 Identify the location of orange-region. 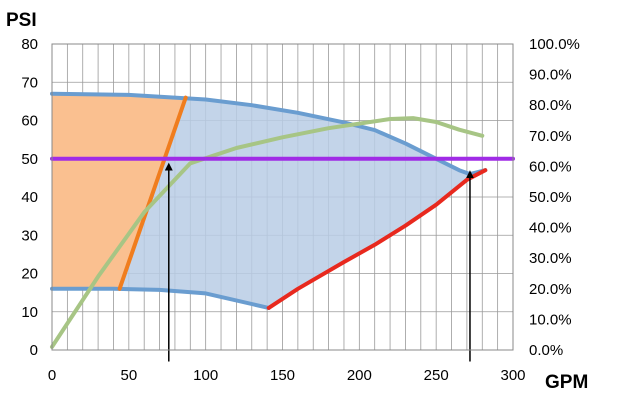
(119, 191).